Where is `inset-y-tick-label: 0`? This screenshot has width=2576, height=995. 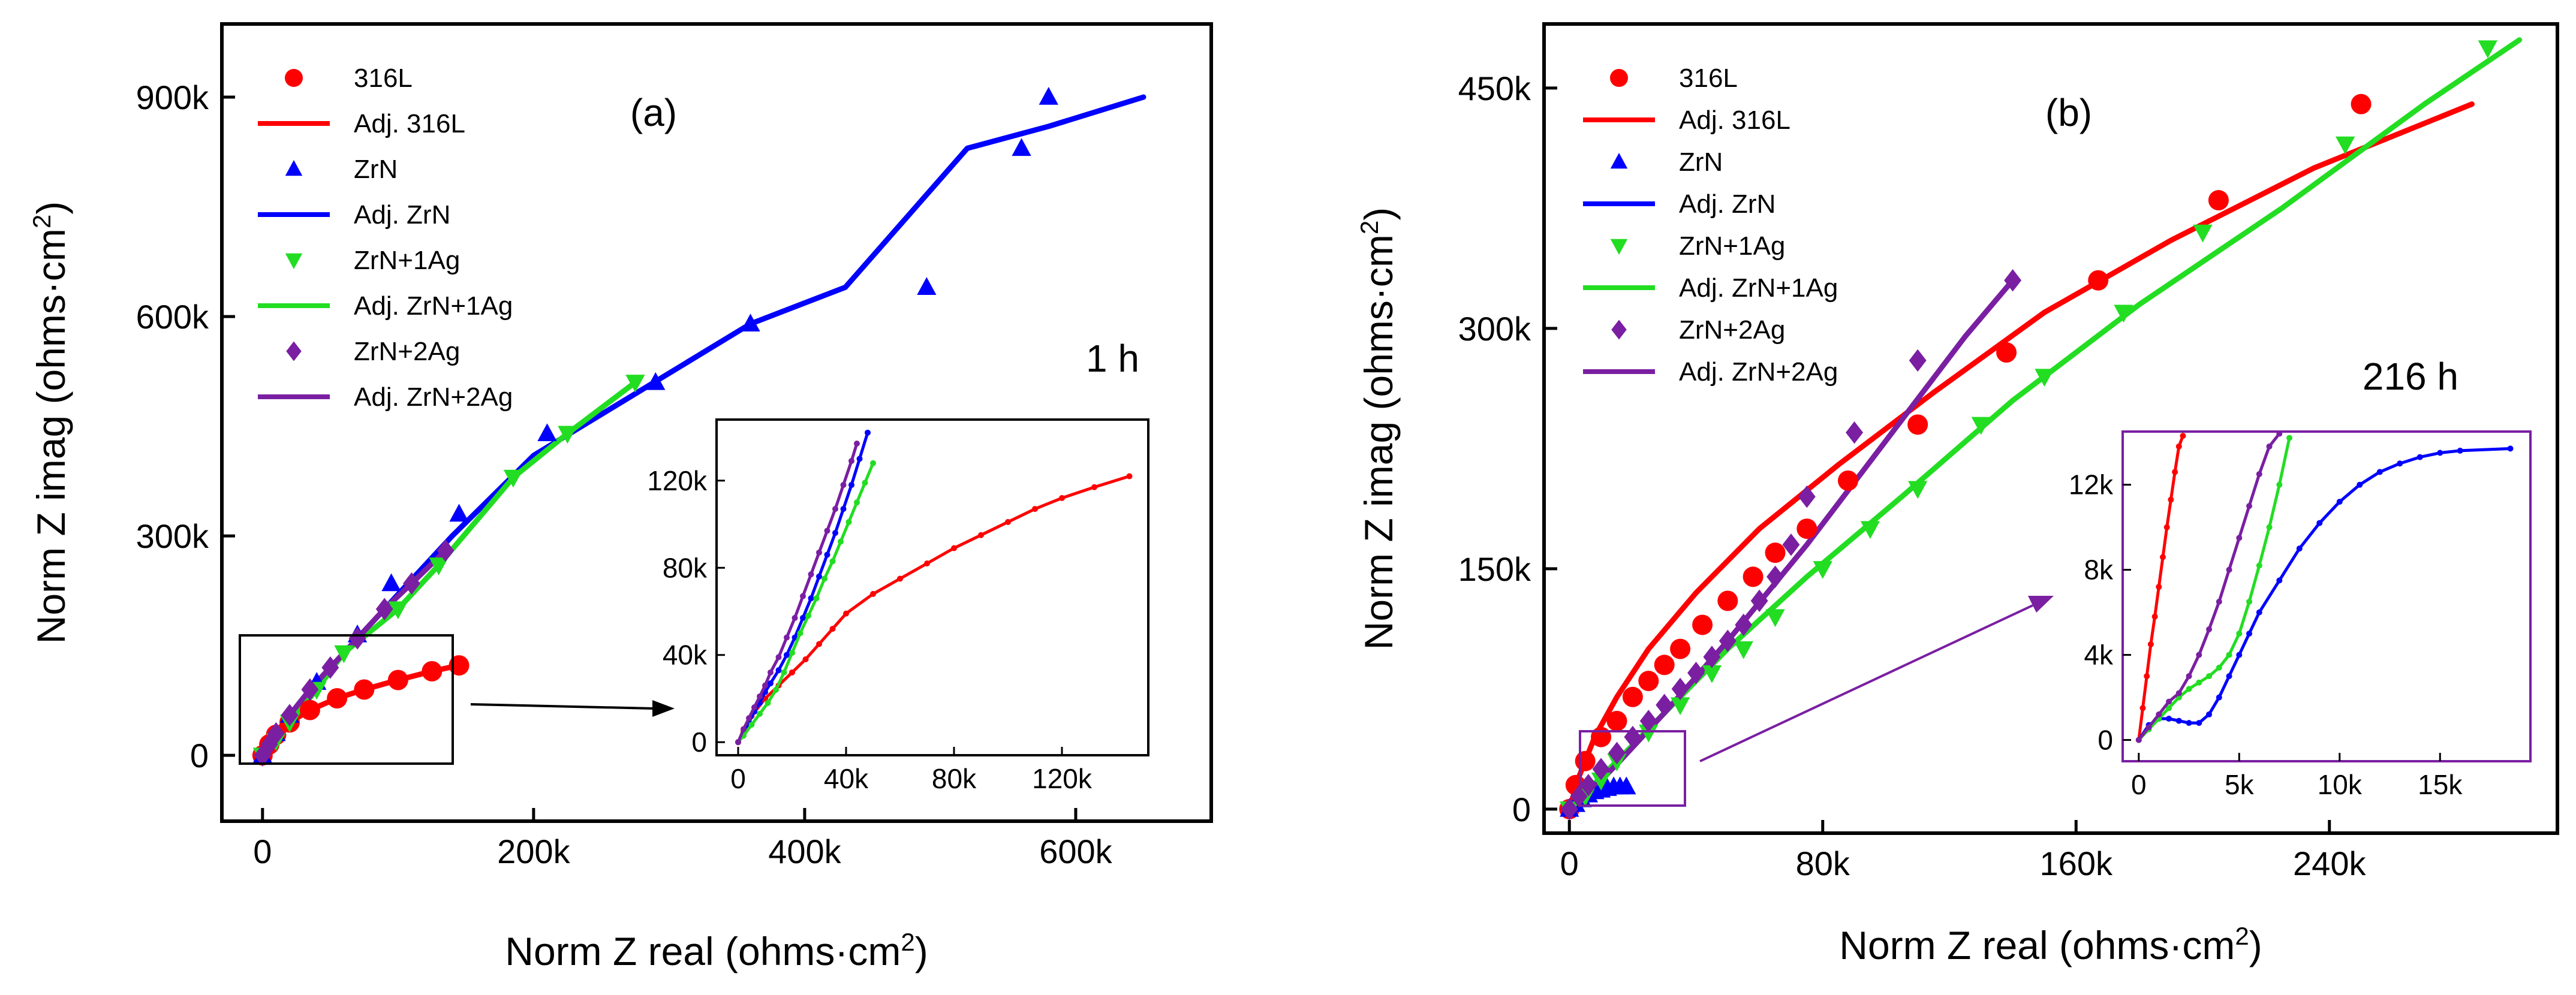 inset-y-tick-label: 0 is located at coordinates (699, 742).